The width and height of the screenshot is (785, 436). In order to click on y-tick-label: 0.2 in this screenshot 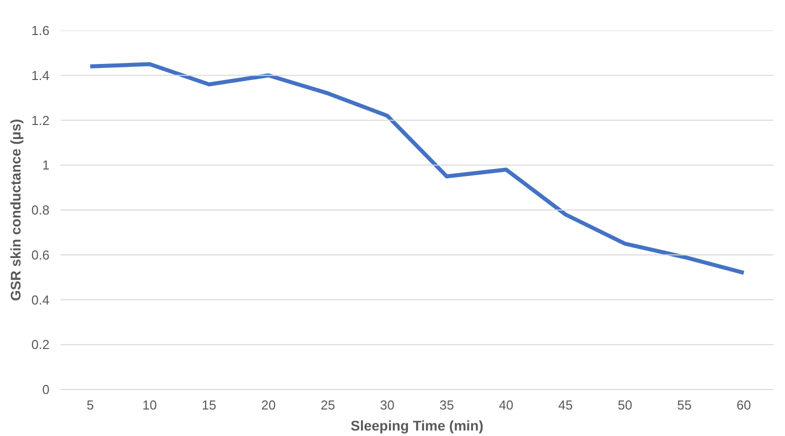, I will do `click(40, 344)`.